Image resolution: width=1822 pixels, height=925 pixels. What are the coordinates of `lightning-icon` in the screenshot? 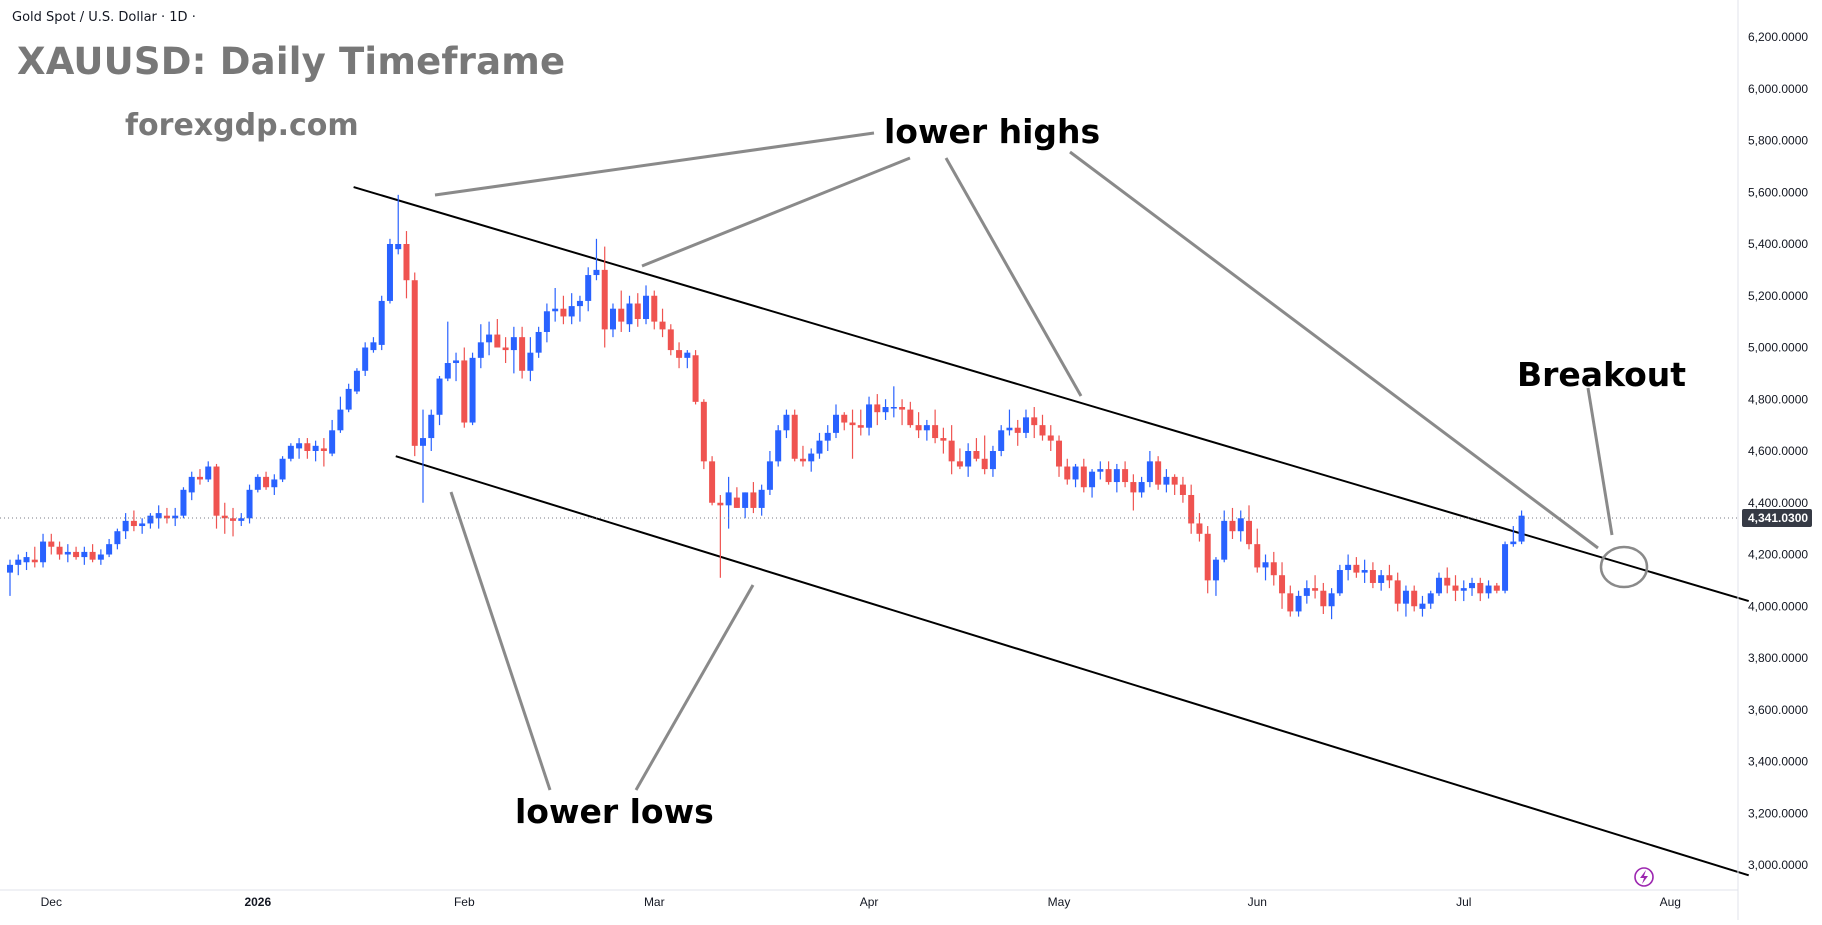 It's located at (1644, 877).